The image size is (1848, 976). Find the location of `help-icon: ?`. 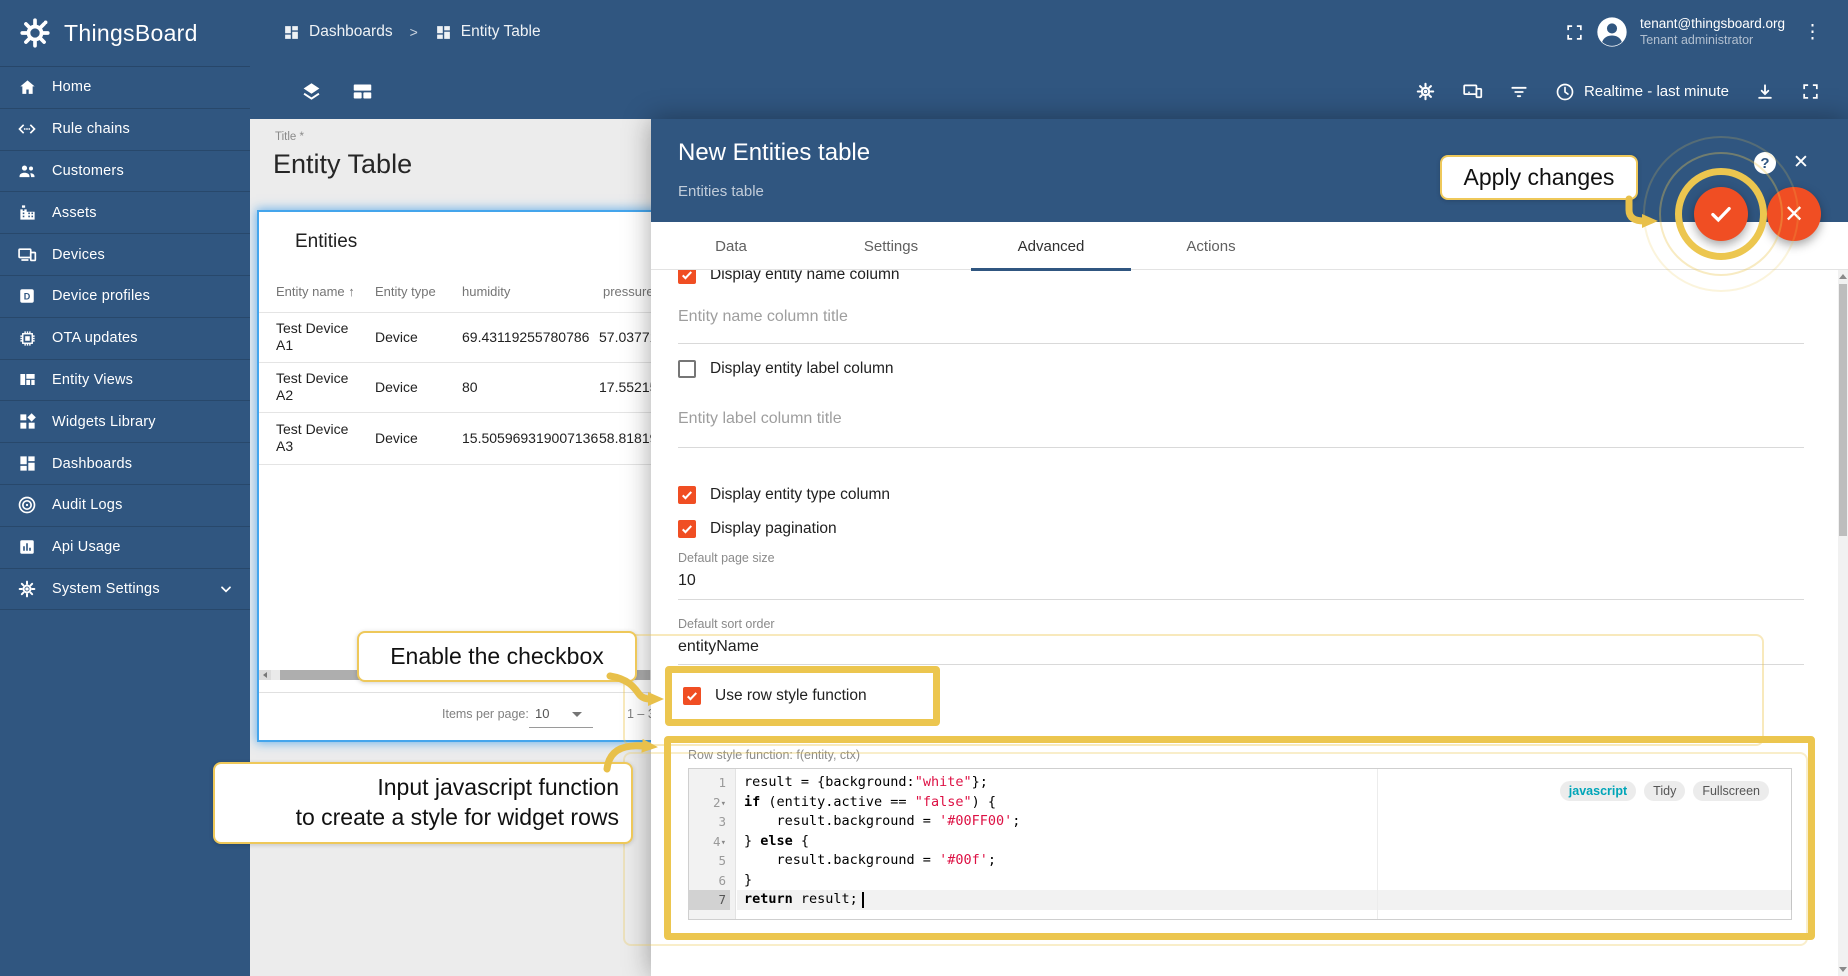

help-icon: ? is located at coordinates (1765, 163).